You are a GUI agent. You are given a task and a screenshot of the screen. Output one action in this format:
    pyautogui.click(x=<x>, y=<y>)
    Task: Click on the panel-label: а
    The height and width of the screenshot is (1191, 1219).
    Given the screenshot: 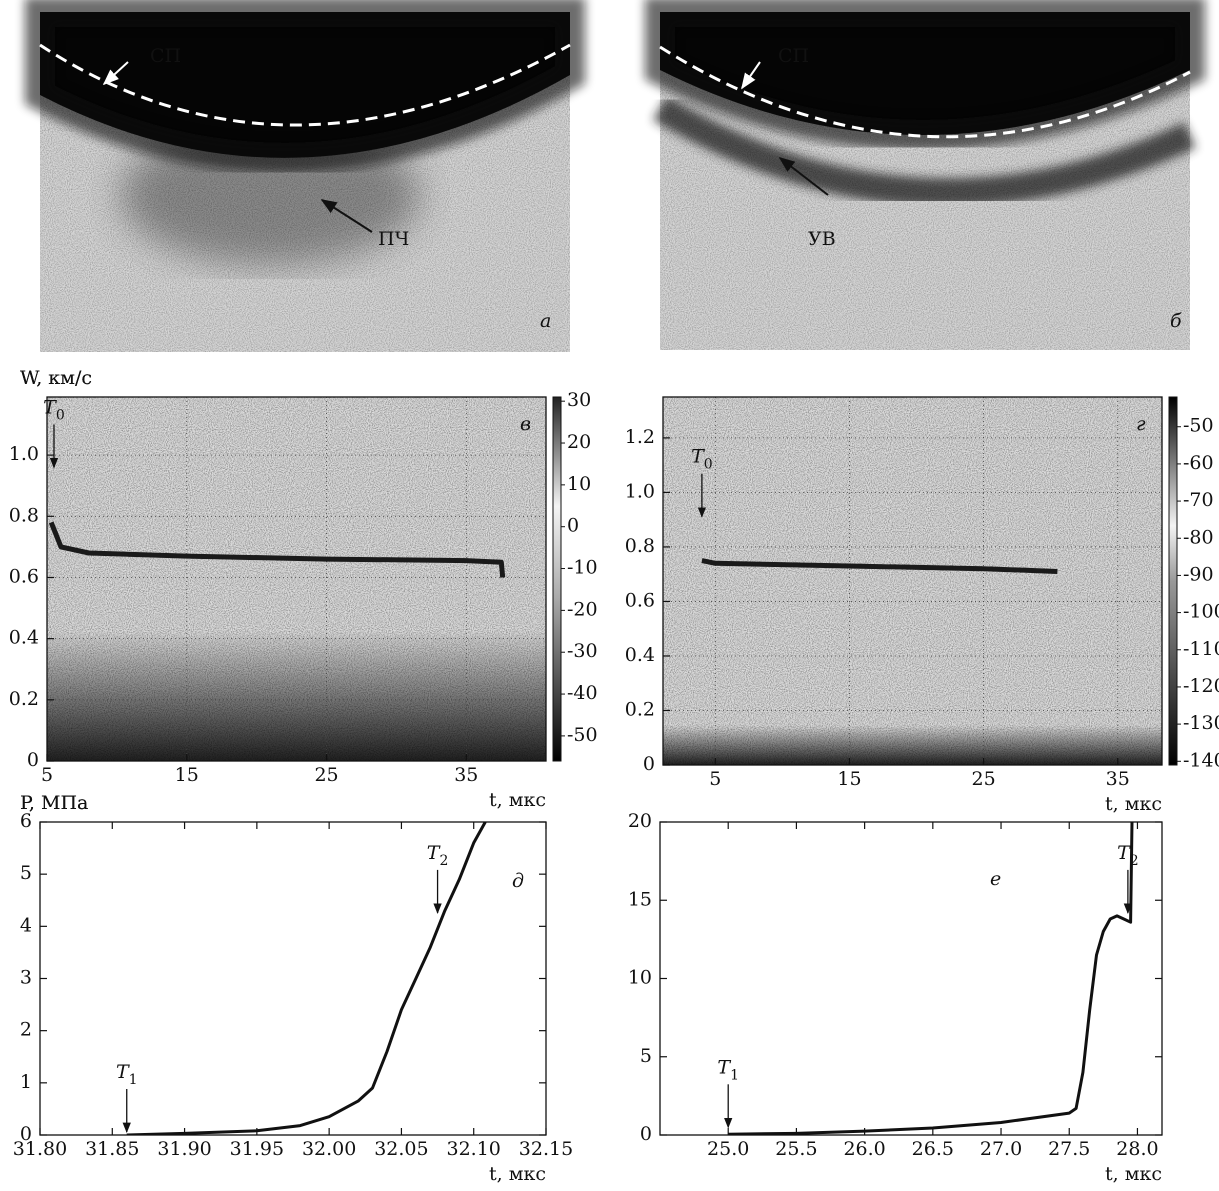 What is the action you would take?
    pyautogui.click(x=545, y=321)
    